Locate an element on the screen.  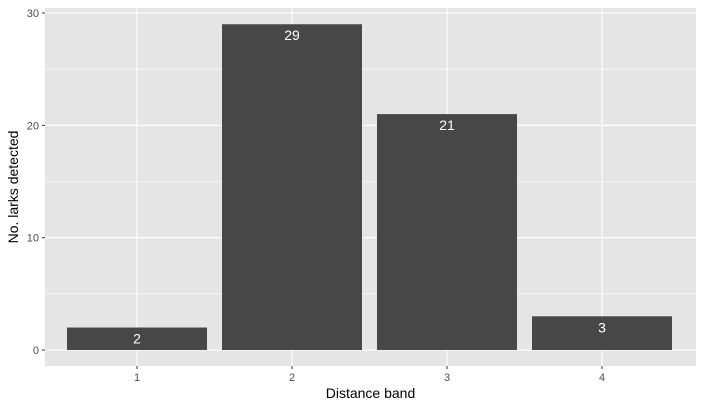
y-tick-label: 30 is located at coordinates (33, 14).